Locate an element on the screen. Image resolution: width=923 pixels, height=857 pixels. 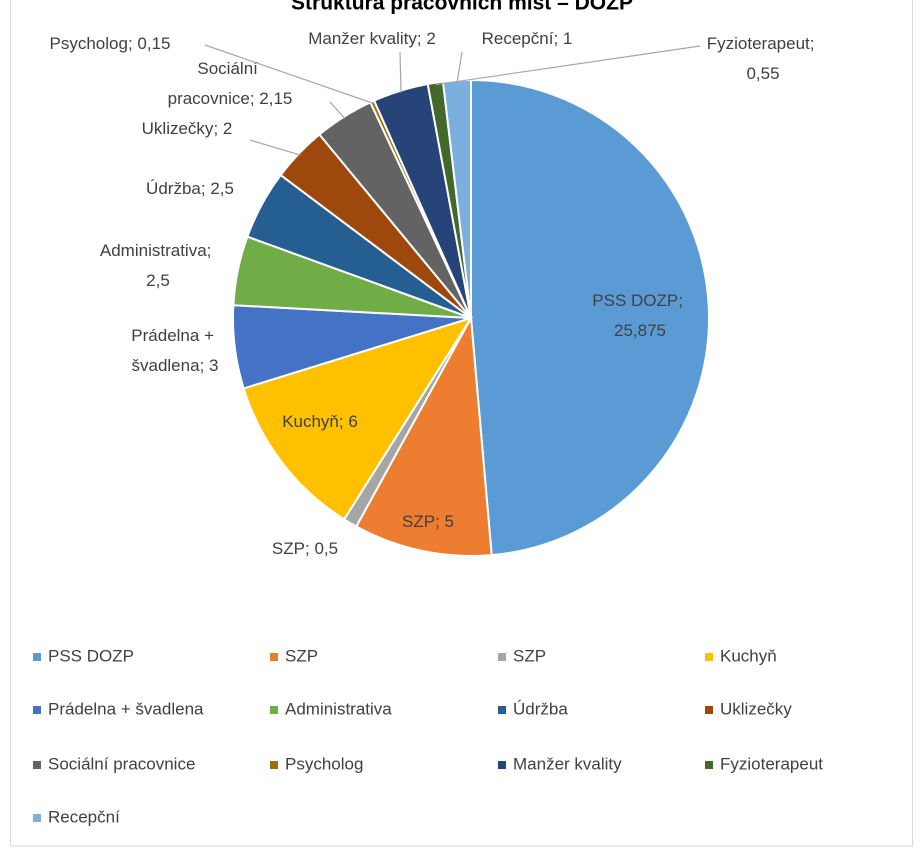
data-label-line: Uklizečky; 2 is located at coordinates (187, 128).